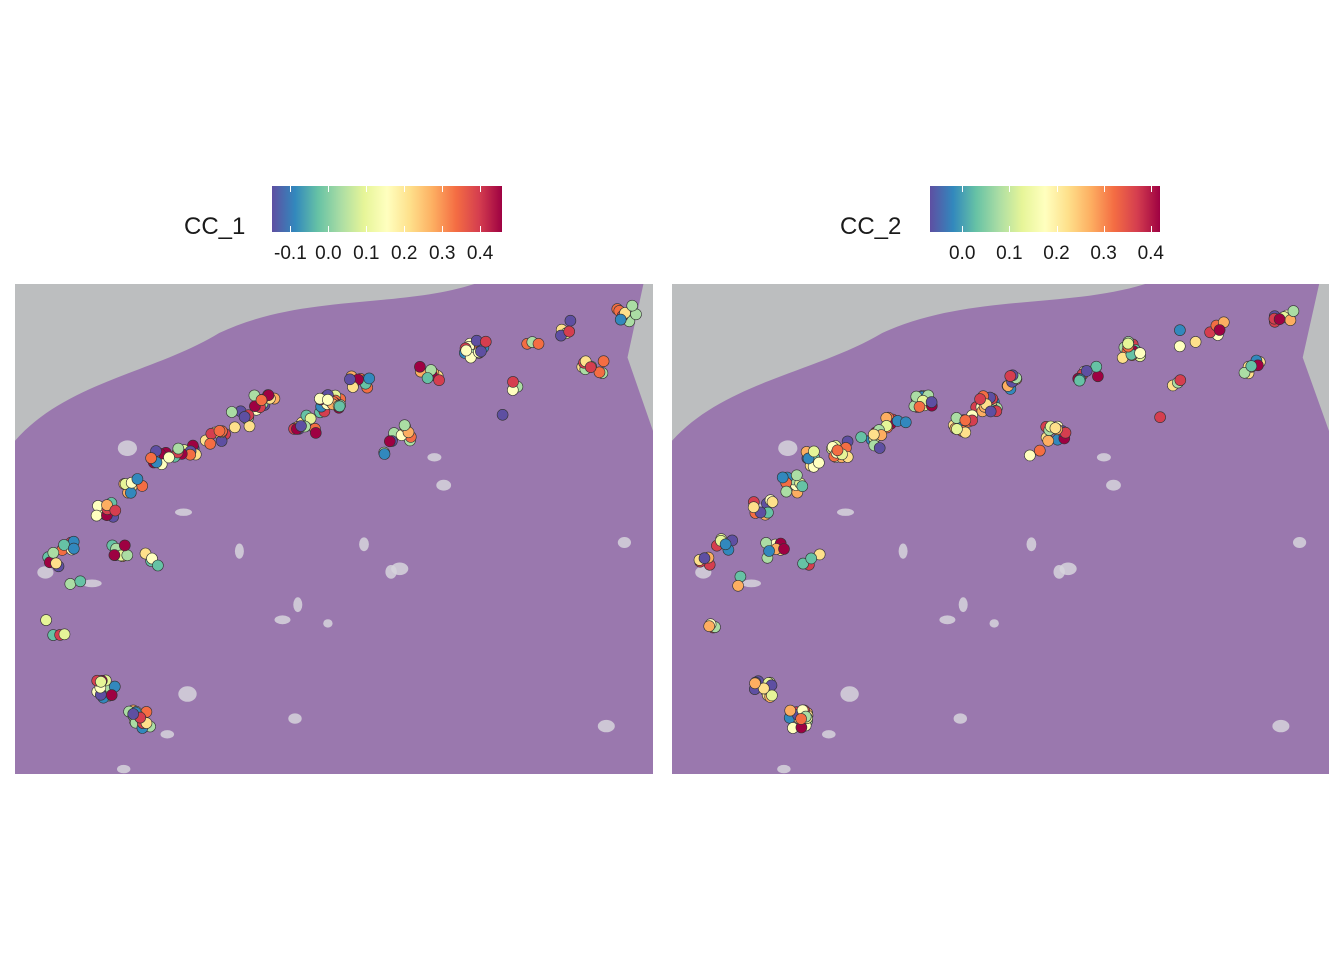 This screenshot has height=960, width=1344. I want to click on tick-label: 0.0, so click(328, 253).